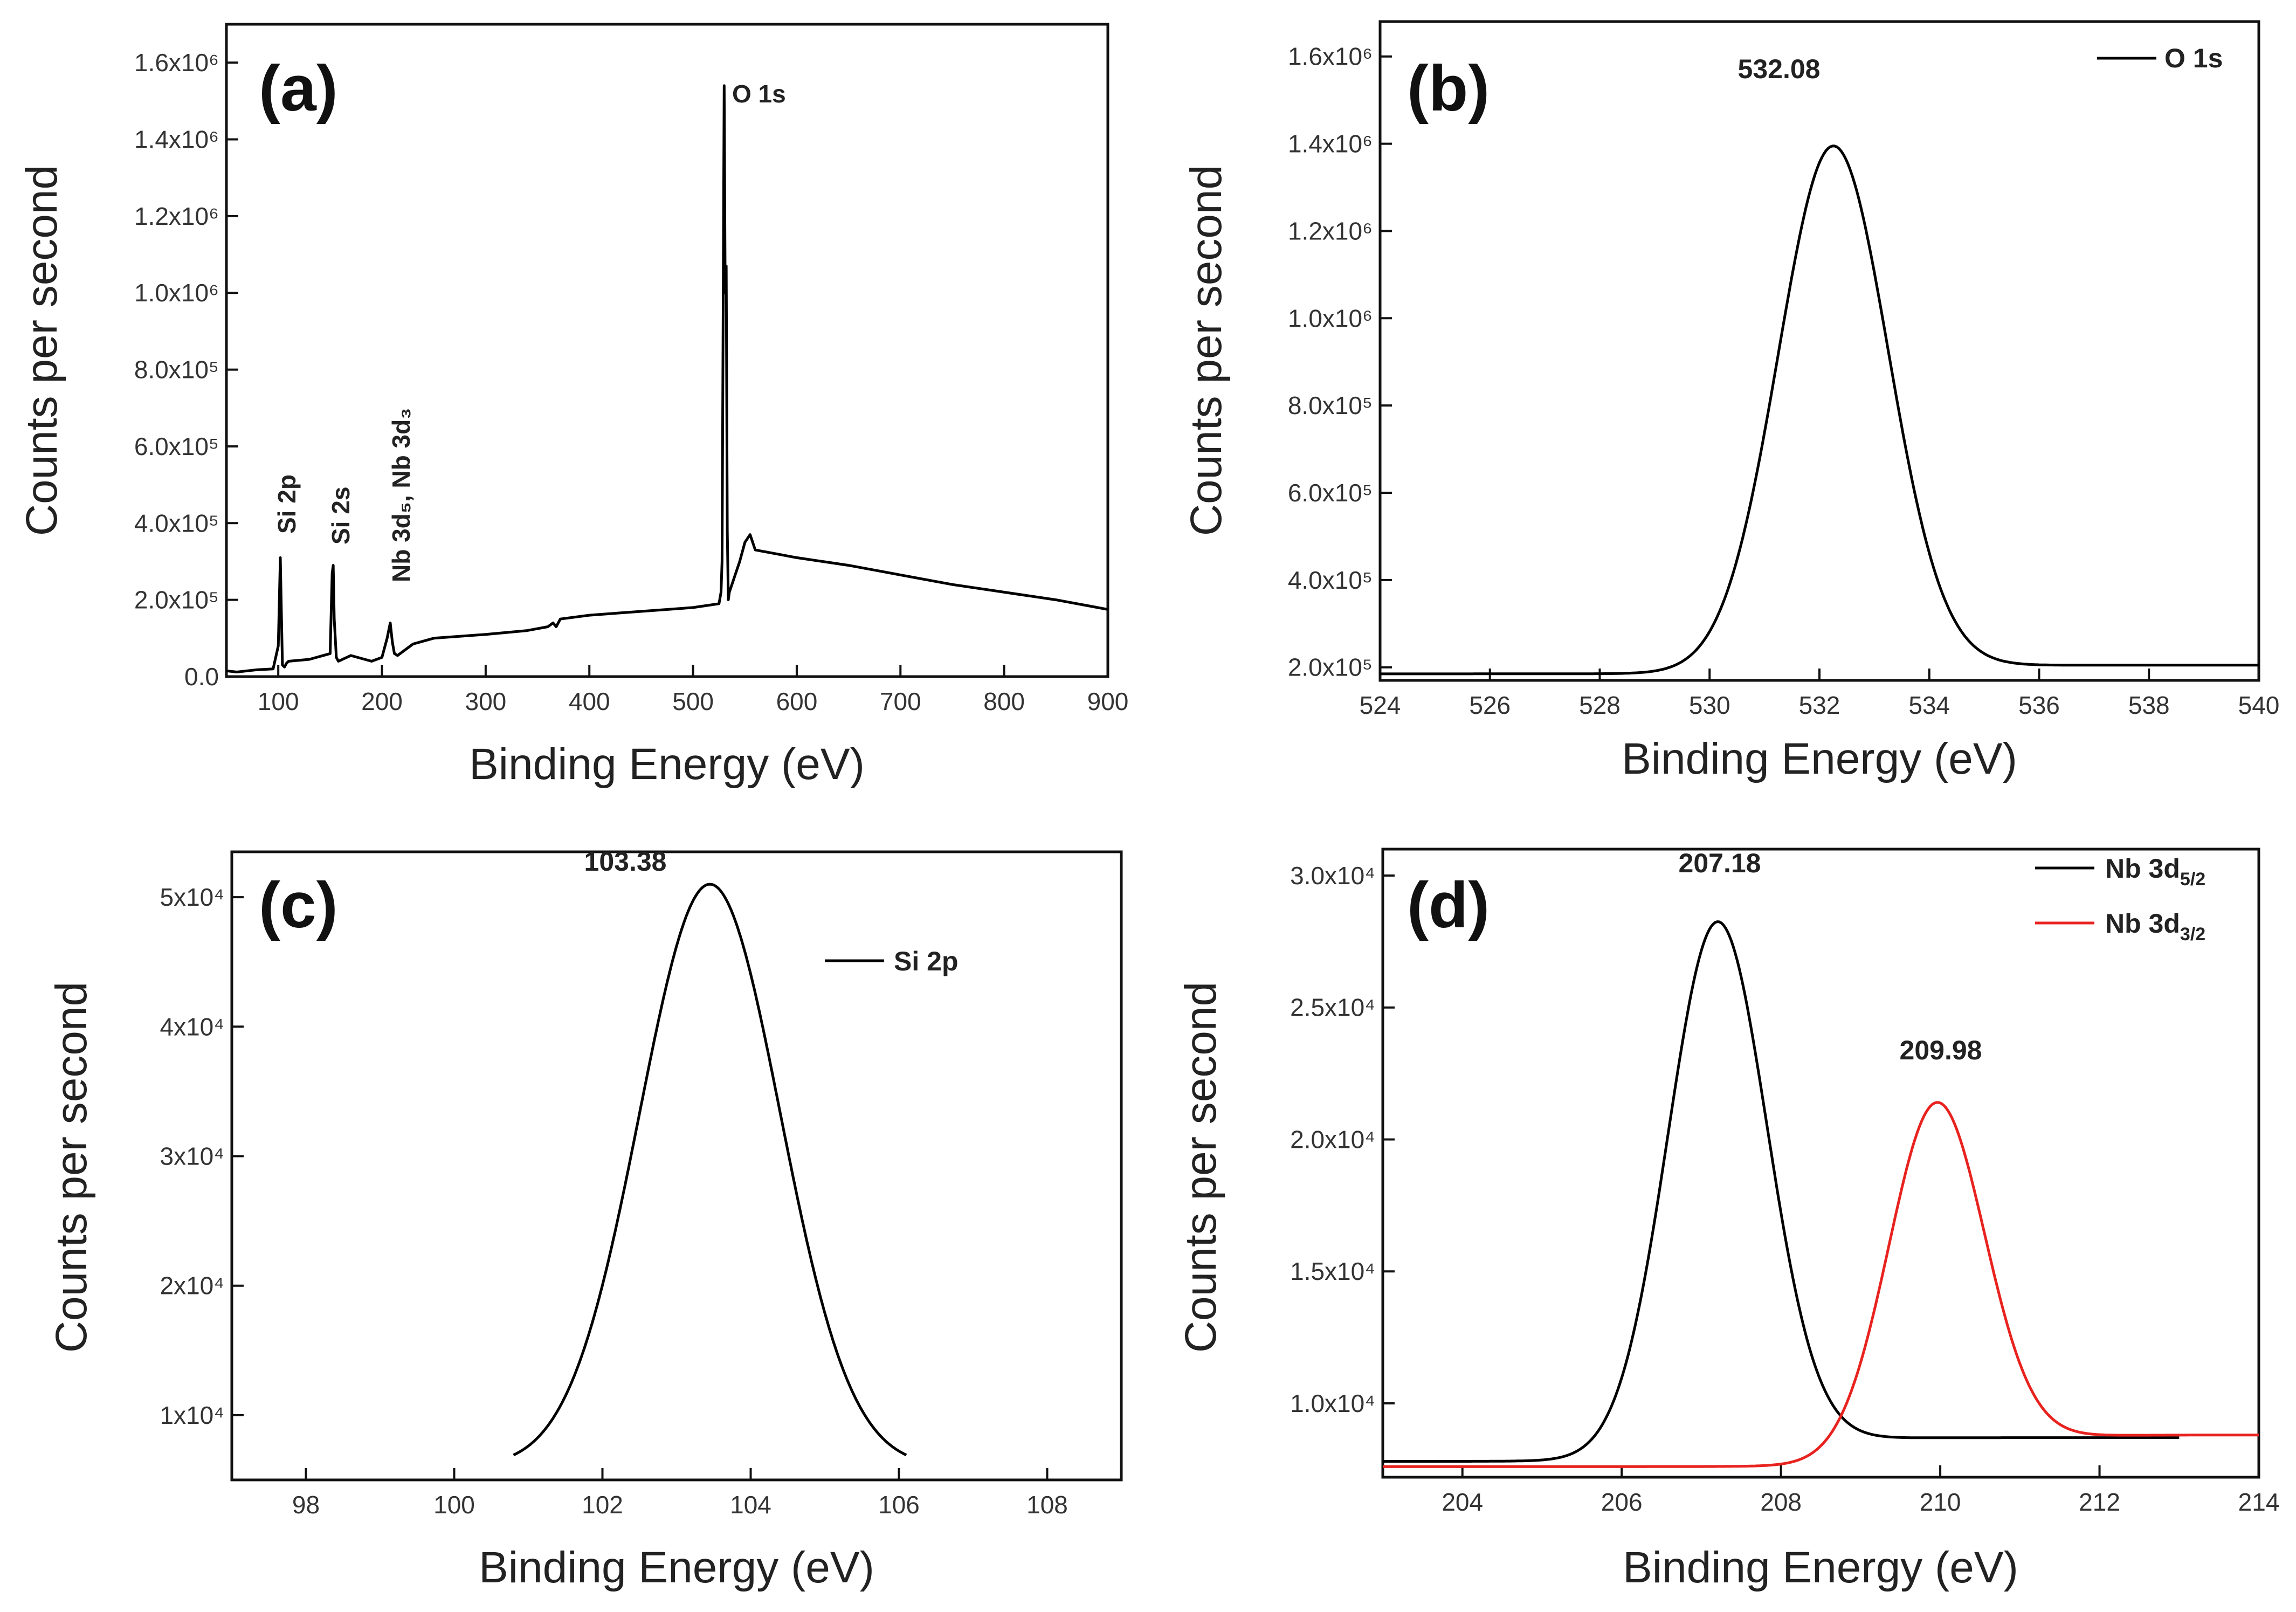 Image resolution: width=2296 pixels, height=1612 pixels. What do you see at coordinates (589, 701) in the screenshot?
I see `x-tick-label: 400` at bounding box center [589, 701].